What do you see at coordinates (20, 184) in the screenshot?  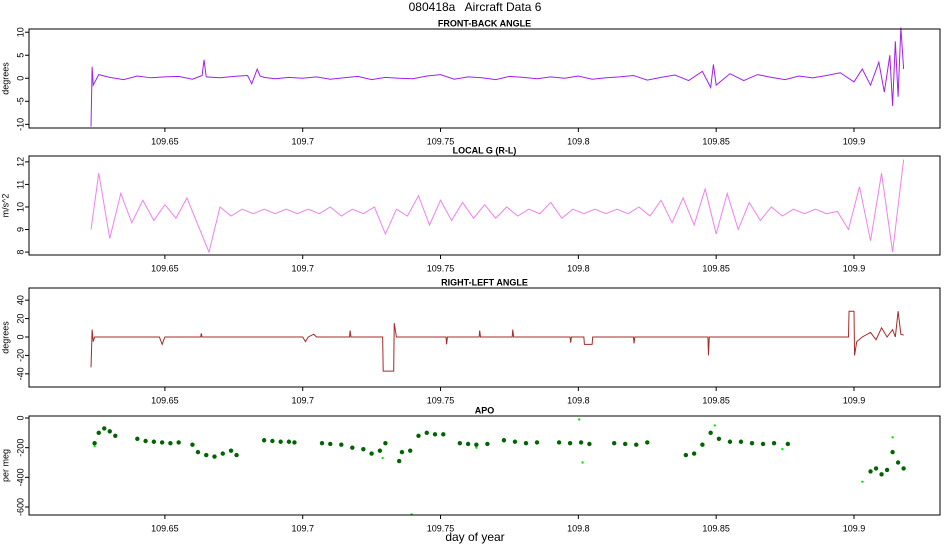 I see `y-tick-label: 11` at bounding box center [20, 184].